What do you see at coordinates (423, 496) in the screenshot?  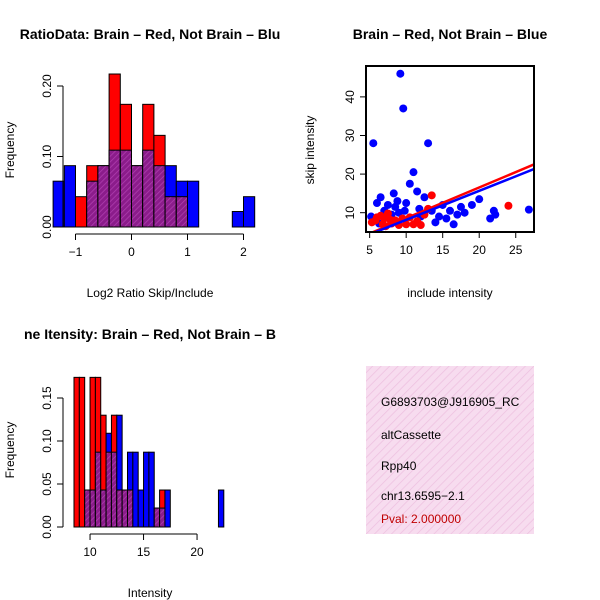 I see `location-text: chr13.6595−2.1` at bounding box center [423, 496].